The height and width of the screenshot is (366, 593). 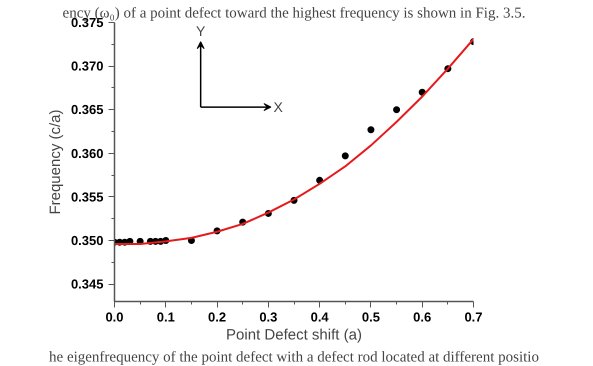 What do you see at coordinates (422, 317) in the screenshot?
I see `x-tick-label: 0.6` at bounding box center [422, 317].